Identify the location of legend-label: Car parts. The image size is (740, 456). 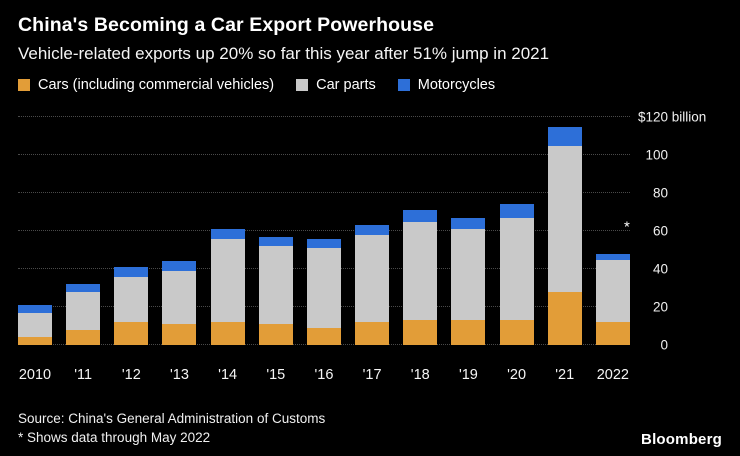
(346, 85).